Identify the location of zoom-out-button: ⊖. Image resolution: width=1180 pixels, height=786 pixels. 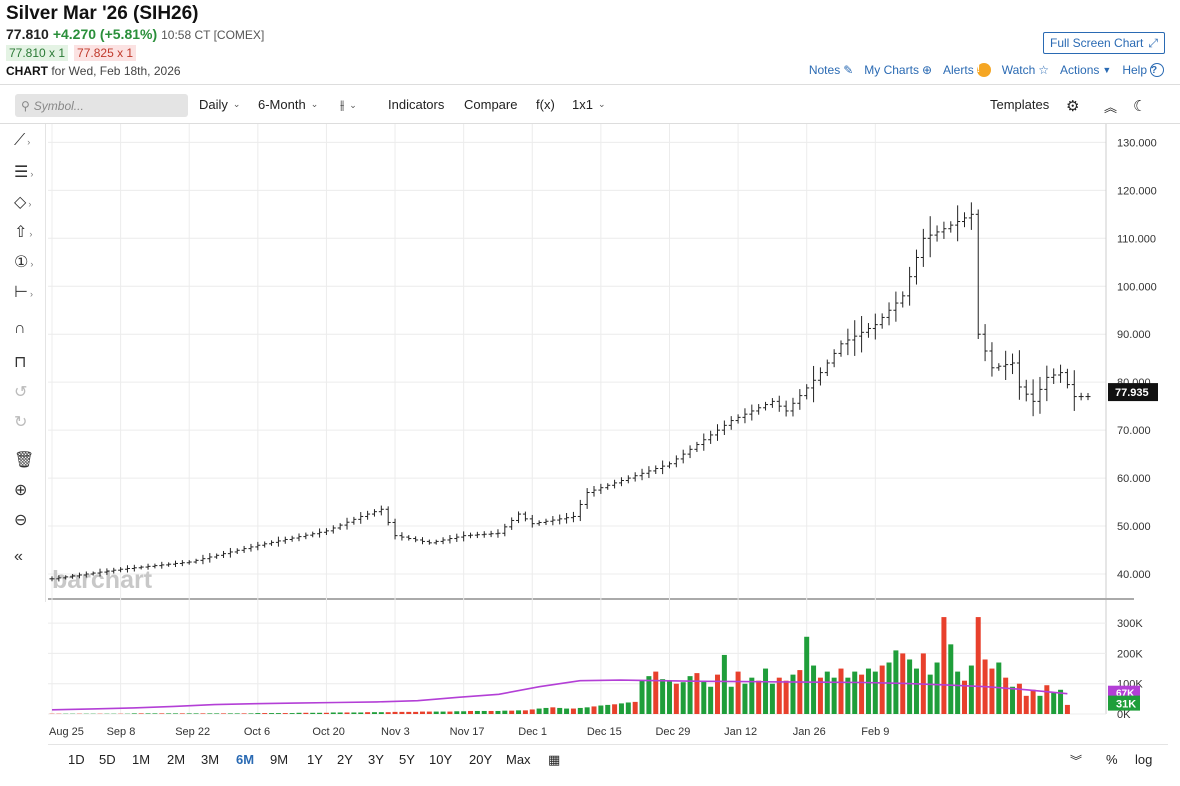
(26, 520).